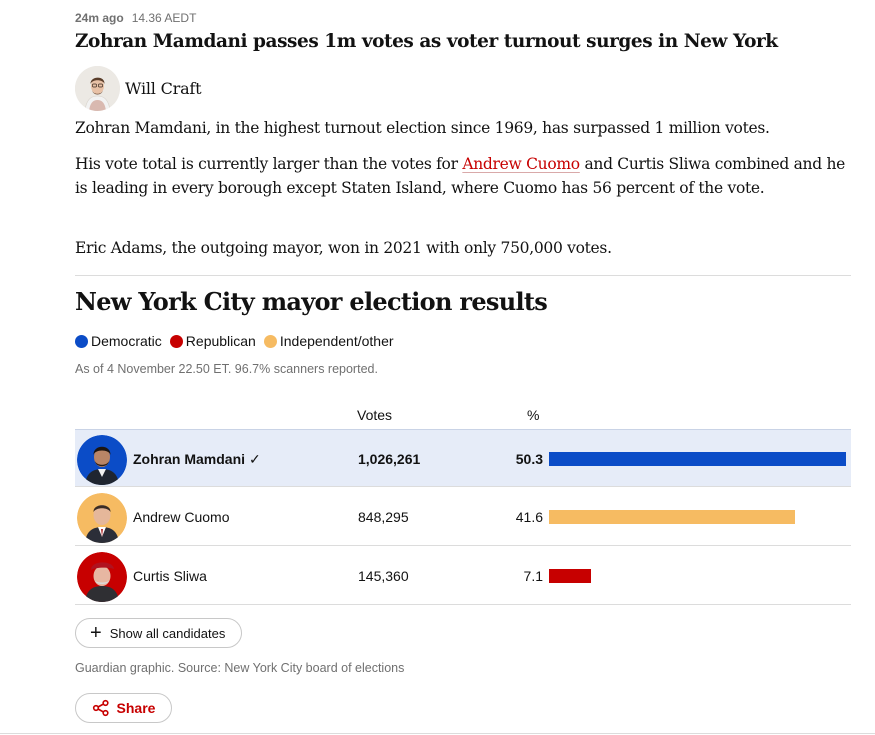 The height and width of the screenshot is (735, 875). Describe the element at coordinates (164, 18) in the screenshot. I see `time-exact: 14.36 AEDT` at that location.